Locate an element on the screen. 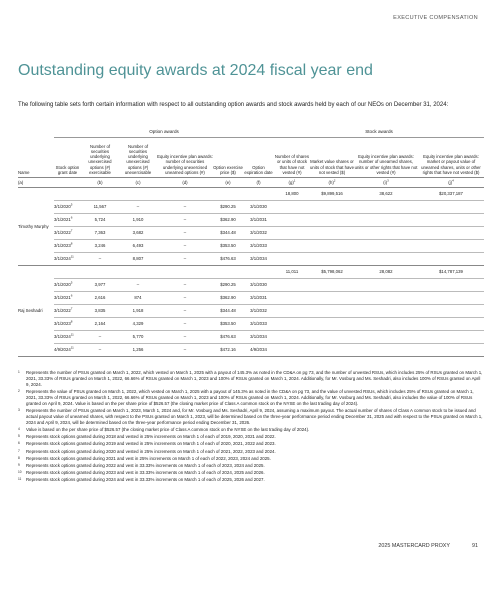  page-footer: 2025 MASTERCARD PROXY 91 is located at coordinates (250, 550).